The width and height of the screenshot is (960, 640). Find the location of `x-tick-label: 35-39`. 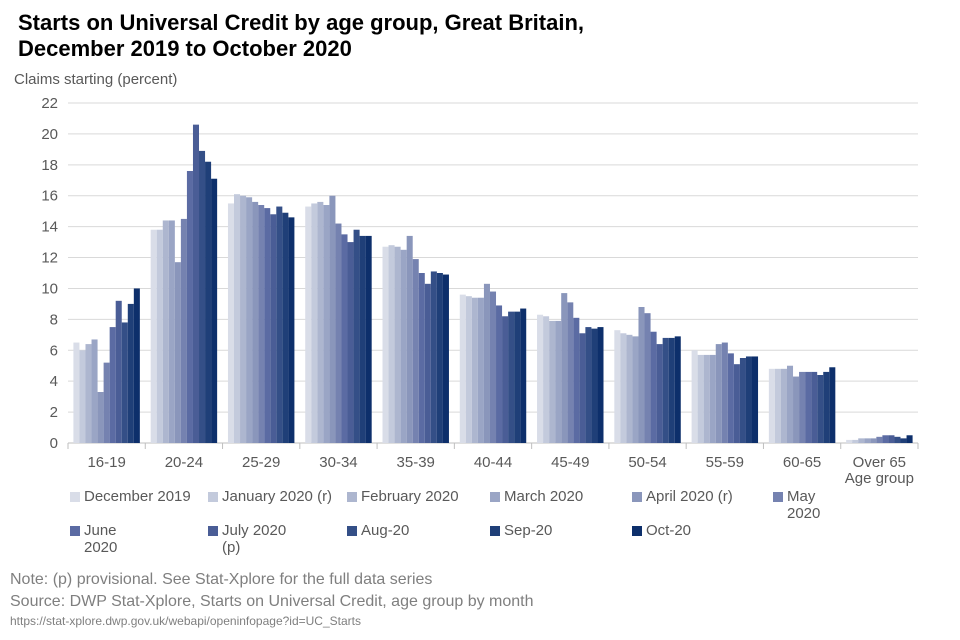

x-tick-label: 35-39 is located at coordinates (416, 462).